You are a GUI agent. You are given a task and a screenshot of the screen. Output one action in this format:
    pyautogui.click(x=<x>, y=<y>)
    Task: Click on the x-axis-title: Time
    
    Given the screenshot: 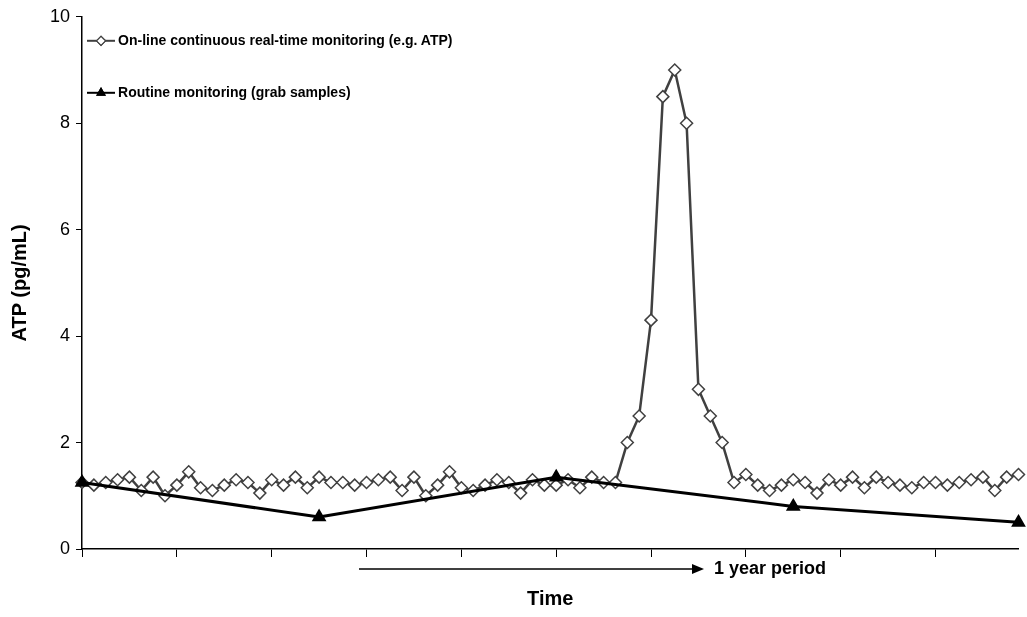 What is the action you would take?
    pyautogui.click(x=550, y=597)
    